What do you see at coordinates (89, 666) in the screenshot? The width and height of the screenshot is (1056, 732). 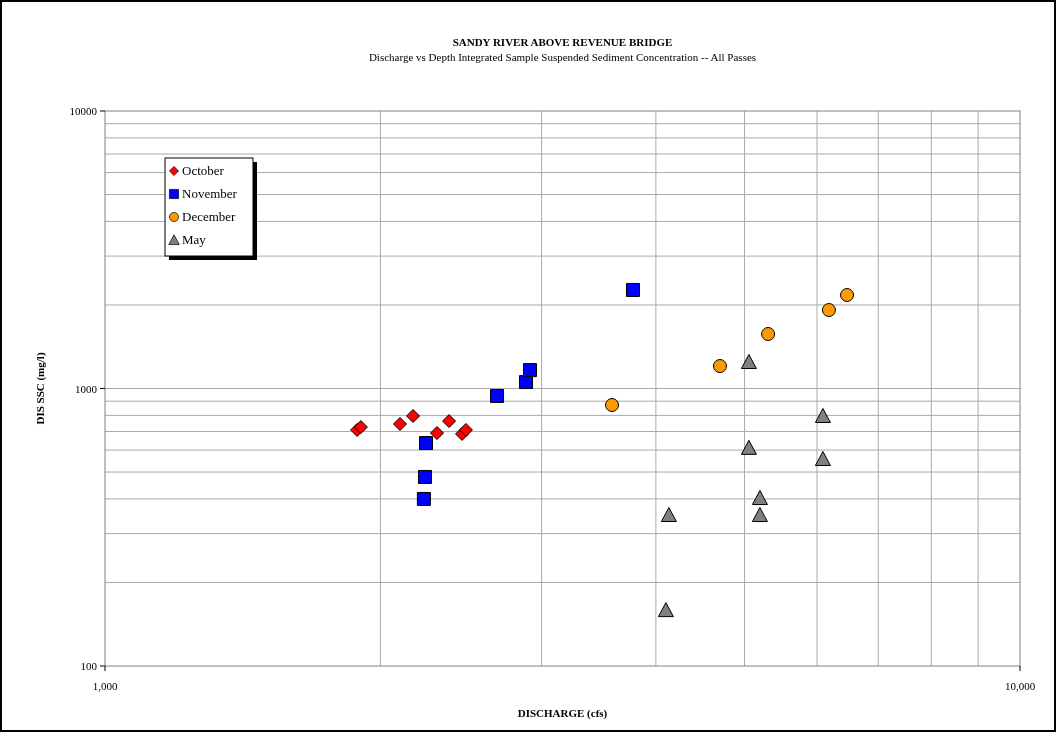 I see `y-tick-label: 100` at bounding box center [89, 666].